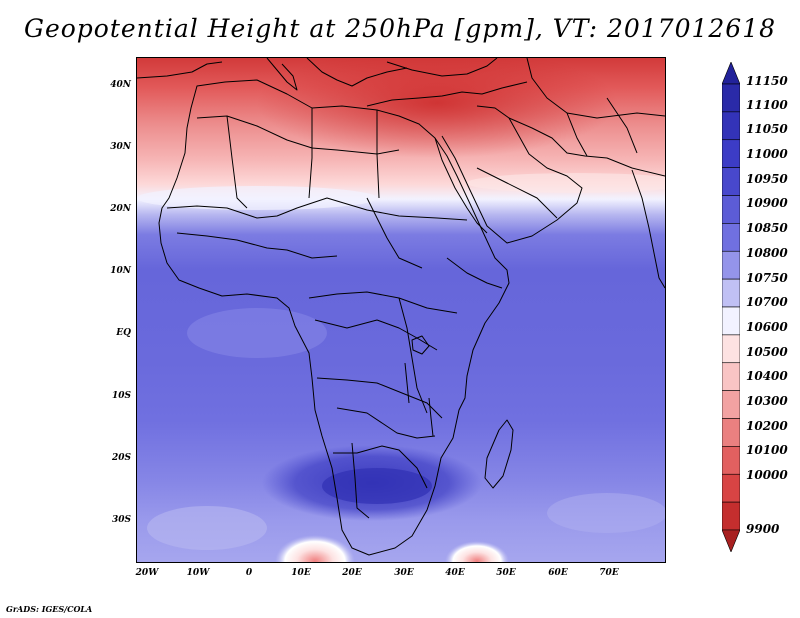 The image size is (800, 618). What do you see at coordinates (499, 454) in the screenshot?
I see `madagascar-coastline` at bounding box center [499, 454].